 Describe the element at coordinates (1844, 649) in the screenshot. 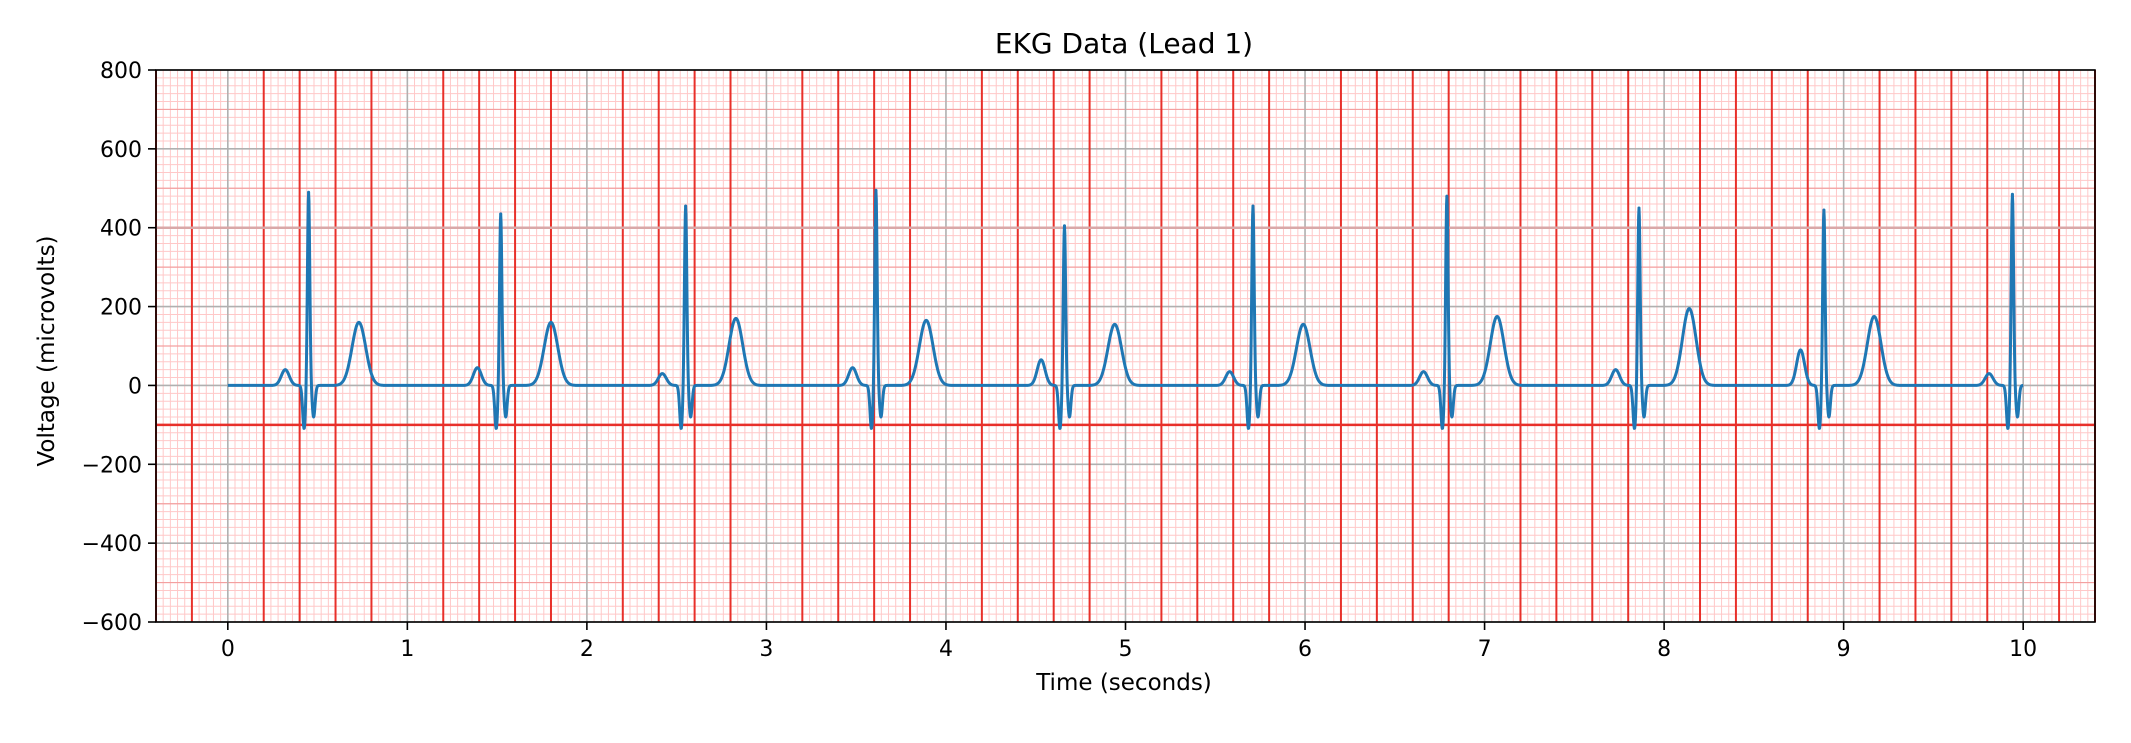

I see `x-tick-label: 9` at that location.